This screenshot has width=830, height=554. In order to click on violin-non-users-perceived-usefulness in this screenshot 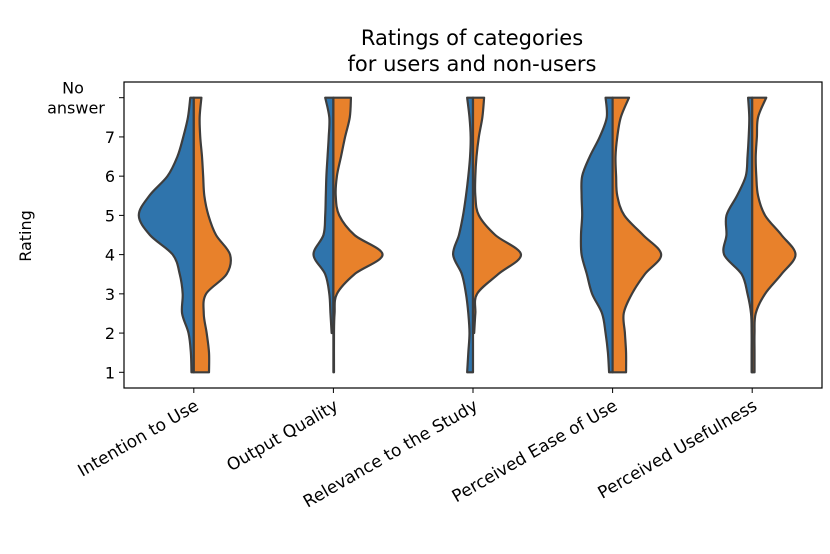, I will do `click(774, 235)`.